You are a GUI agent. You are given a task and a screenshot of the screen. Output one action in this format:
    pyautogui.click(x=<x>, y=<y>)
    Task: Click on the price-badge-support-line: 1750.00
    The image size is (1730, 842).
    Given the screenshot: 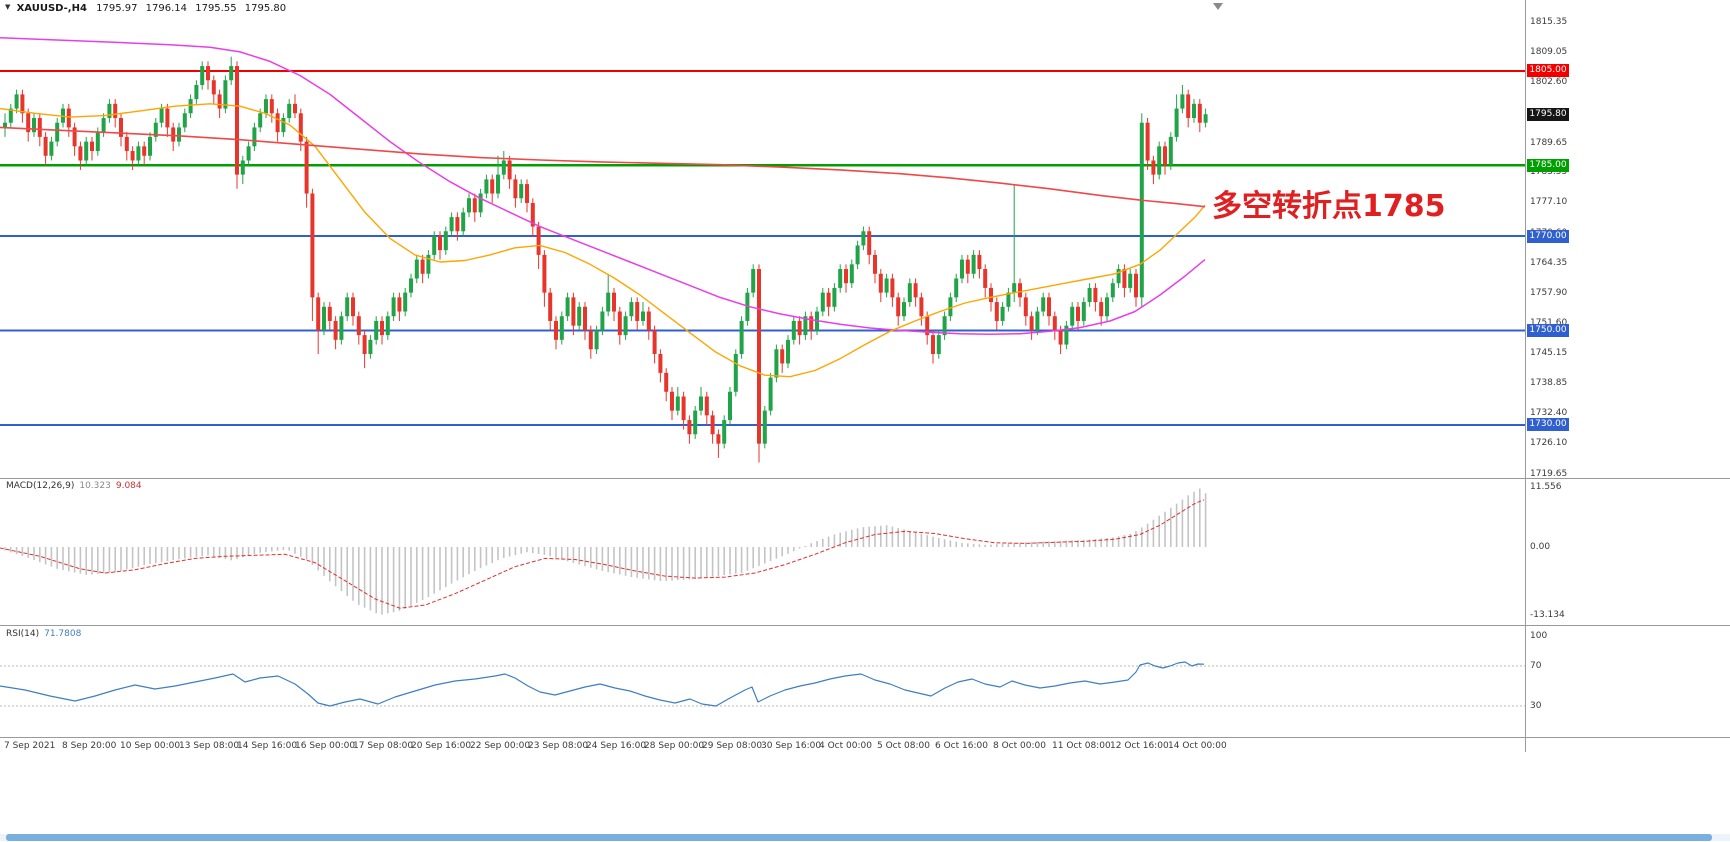 What is the action you would take?
    pyautogui.click(x=1548, y=330)
    